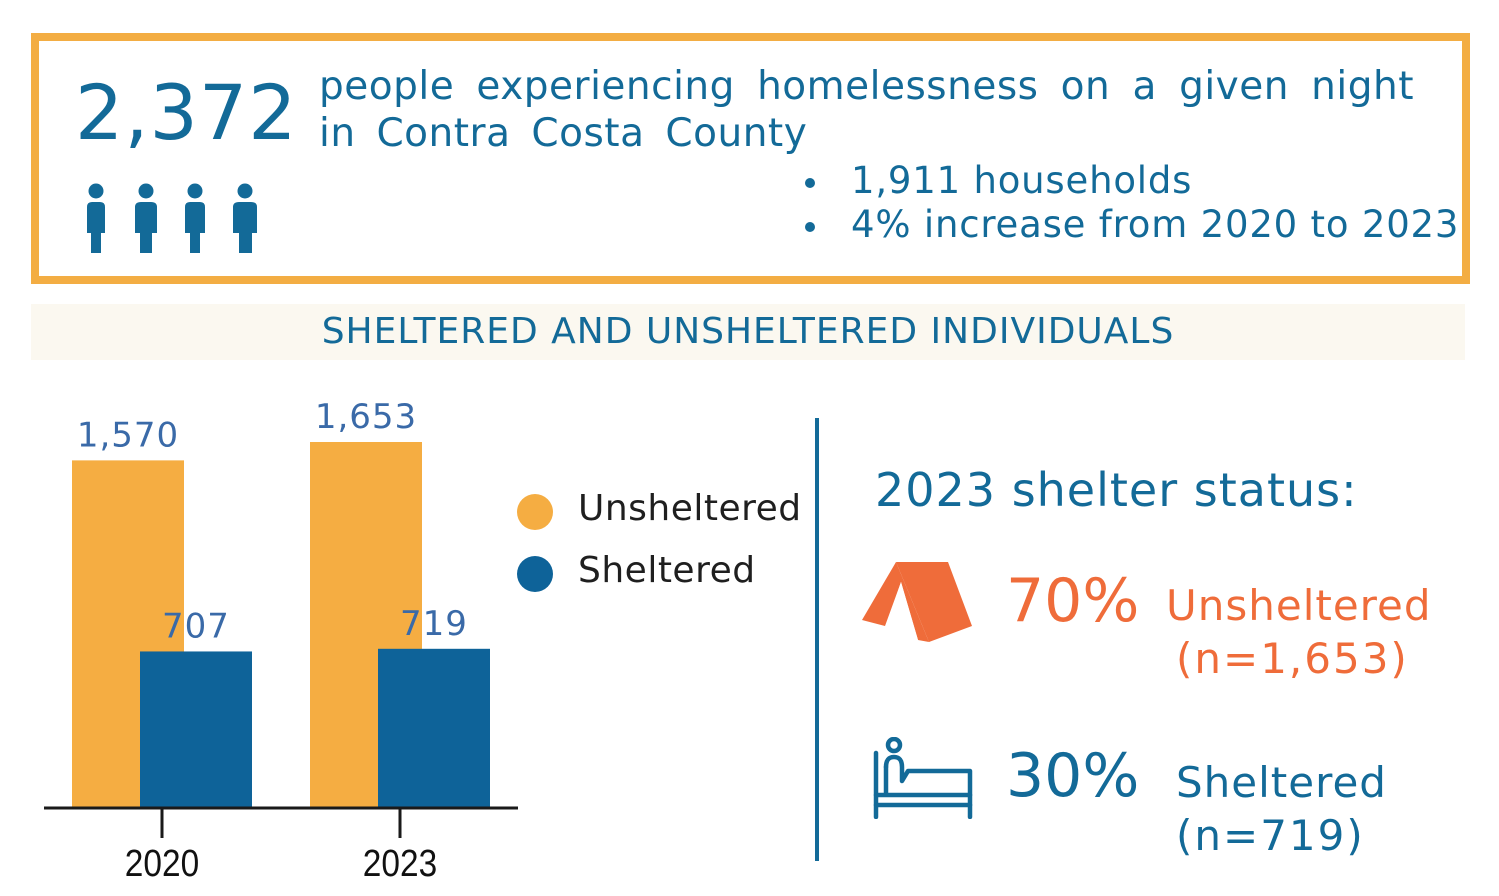 This screenshot has height=896, width=1499. Describe the element at coordinates (817, 639) in the screenshot. I see `vertical-divider` at that location.